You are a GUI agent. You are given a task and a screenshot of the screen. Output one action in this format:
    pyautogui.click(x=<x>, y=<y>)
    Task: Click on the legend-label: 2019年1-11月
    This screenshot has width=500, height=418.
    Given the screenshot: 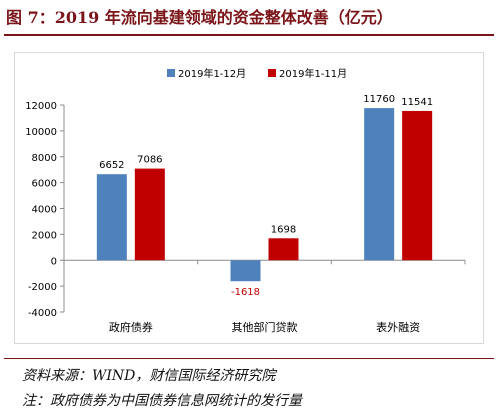 What is the action you would take?
    pyautogui.click(x=313, y=73)
    